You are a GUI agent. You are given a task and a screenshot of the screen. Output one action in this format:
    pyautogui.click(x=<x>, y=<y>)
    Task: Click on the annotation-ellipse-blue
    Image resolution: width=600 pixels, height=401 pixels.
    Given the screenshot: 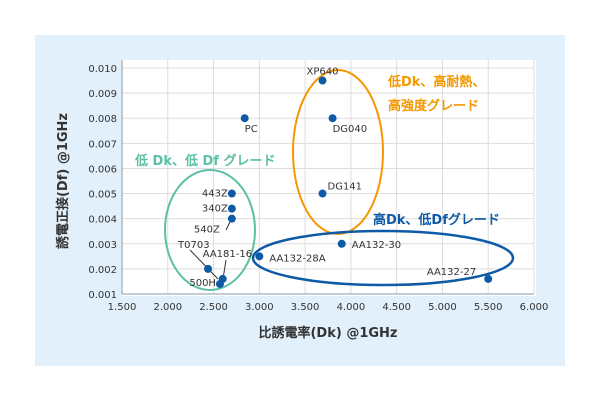 What is the action you would take?
    pyautogui.click(x=383, y=258)
    